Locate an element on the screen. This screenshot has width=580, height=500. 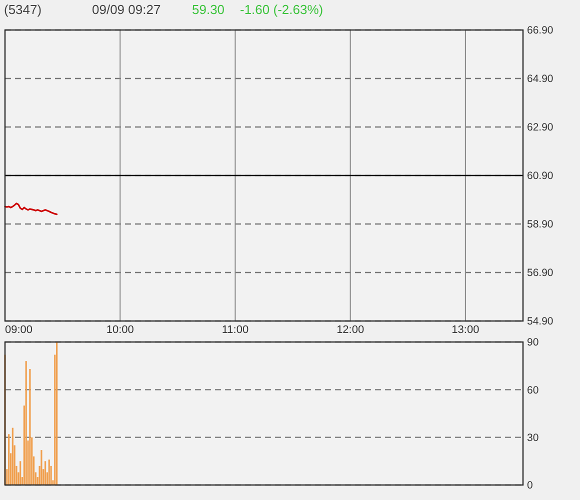
y-tick-label: 30 is located at coordinates (533, 438).